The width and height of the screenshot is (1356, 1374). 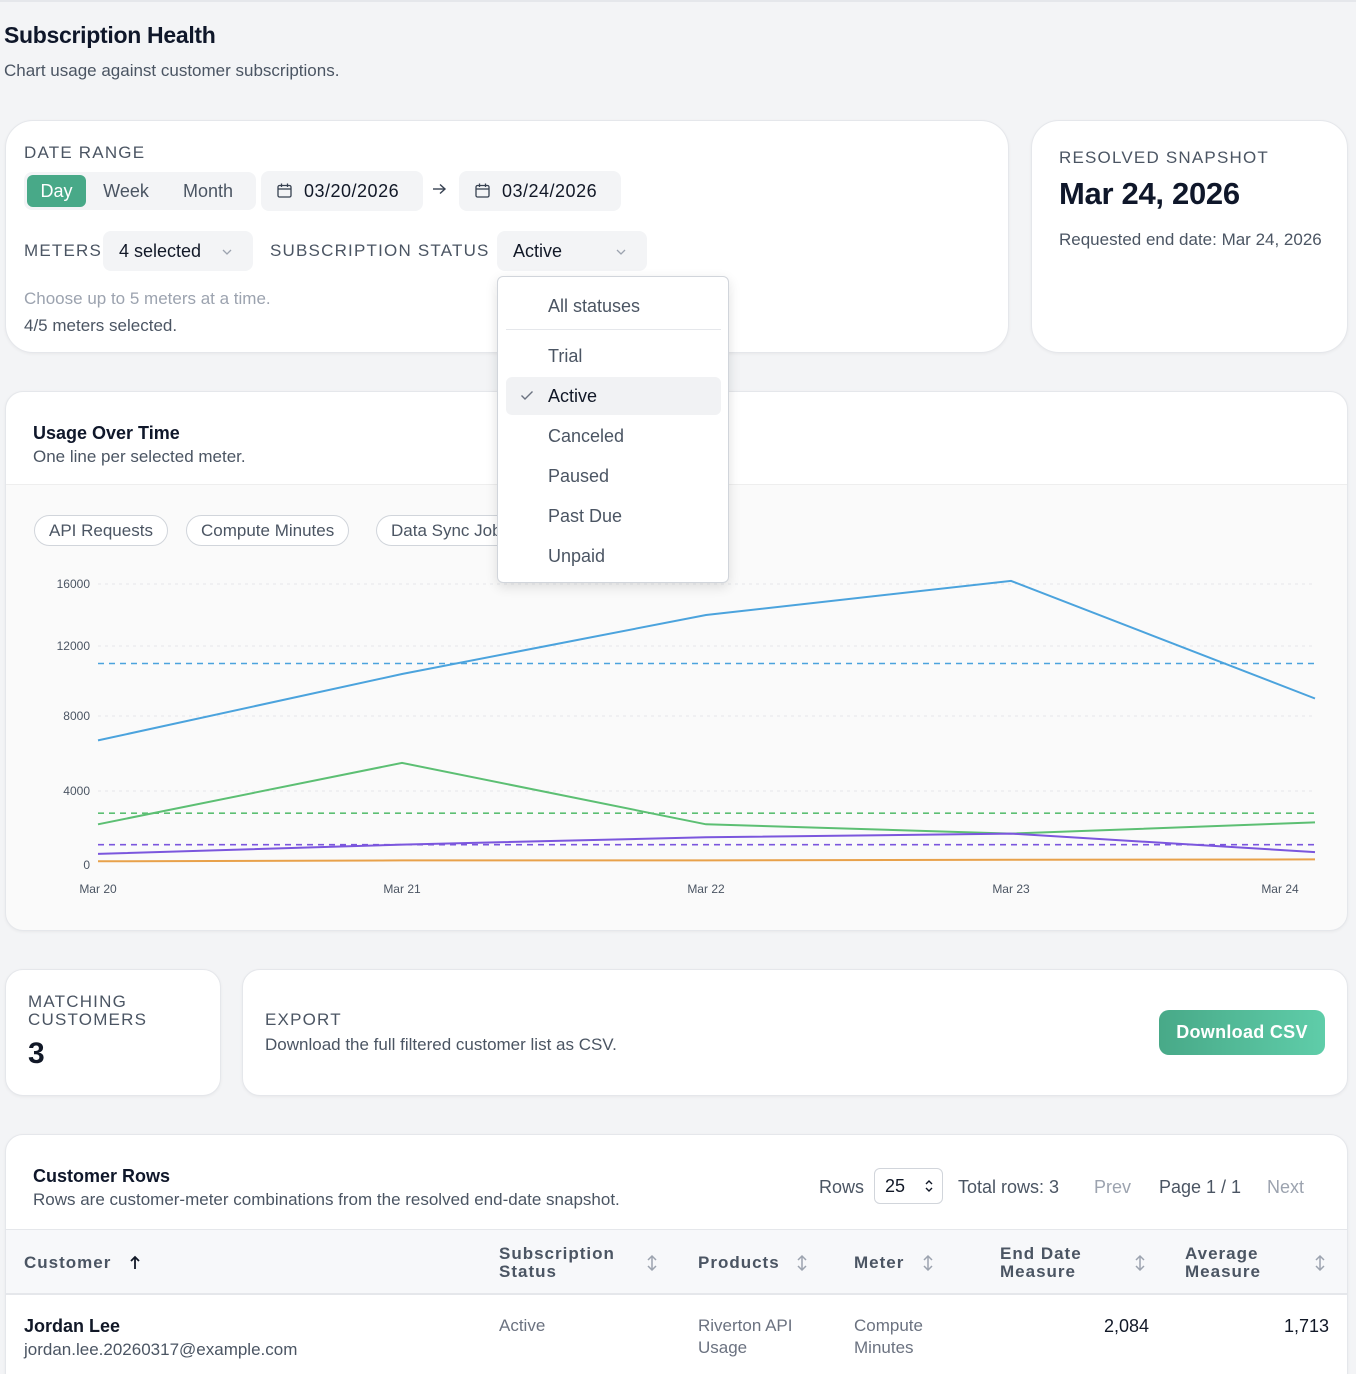 What do you see at coordinates (522, 1325) in the screenshot?
I see `subscription-status-cell: Active` at bounding box center [522, 1325].